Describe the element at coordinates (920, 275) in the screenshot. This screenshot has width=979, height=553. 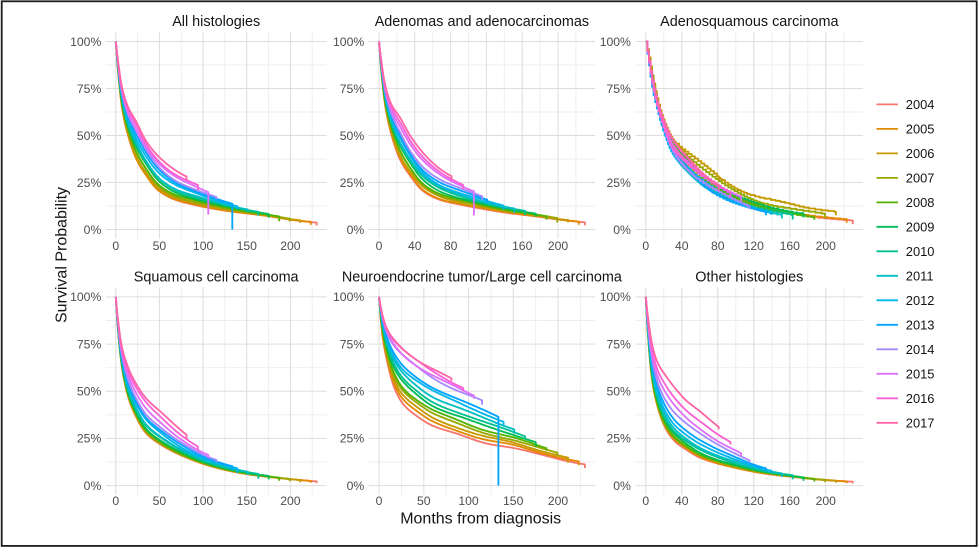
I see `svg-text: 2011` at that location.